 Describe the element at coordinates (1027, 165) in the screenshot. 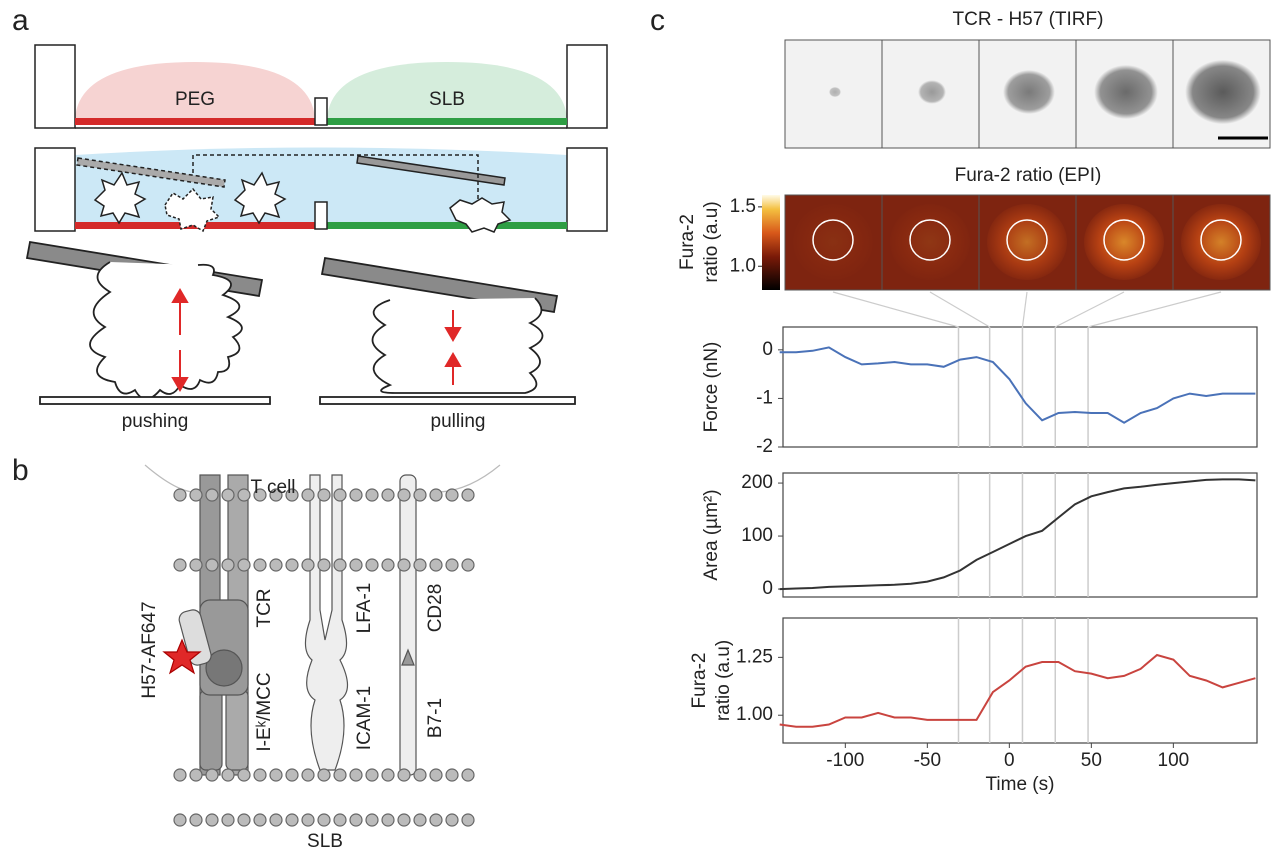

I see `image-frames` at that location.